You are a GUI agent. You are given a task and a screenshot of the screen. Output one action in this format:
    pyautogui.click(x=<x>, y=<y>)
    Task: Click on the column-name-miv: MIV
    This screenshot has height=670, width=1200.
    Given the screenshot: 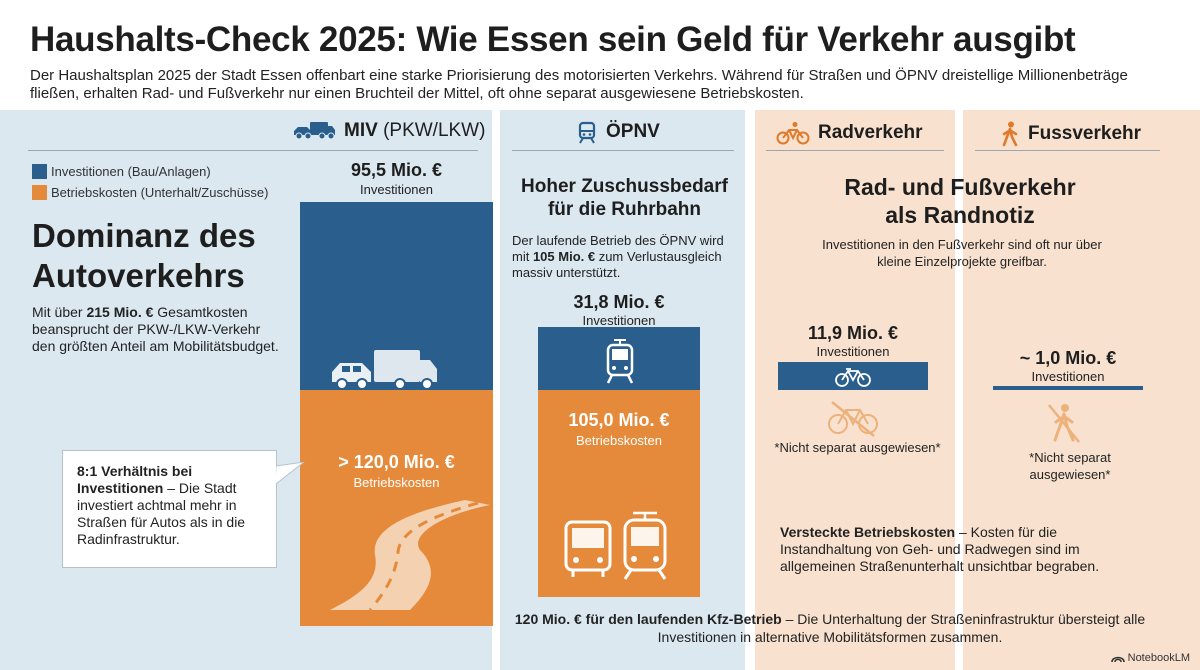 What is the action you would take?
    pyautogui.click(x=361, y=130)
    